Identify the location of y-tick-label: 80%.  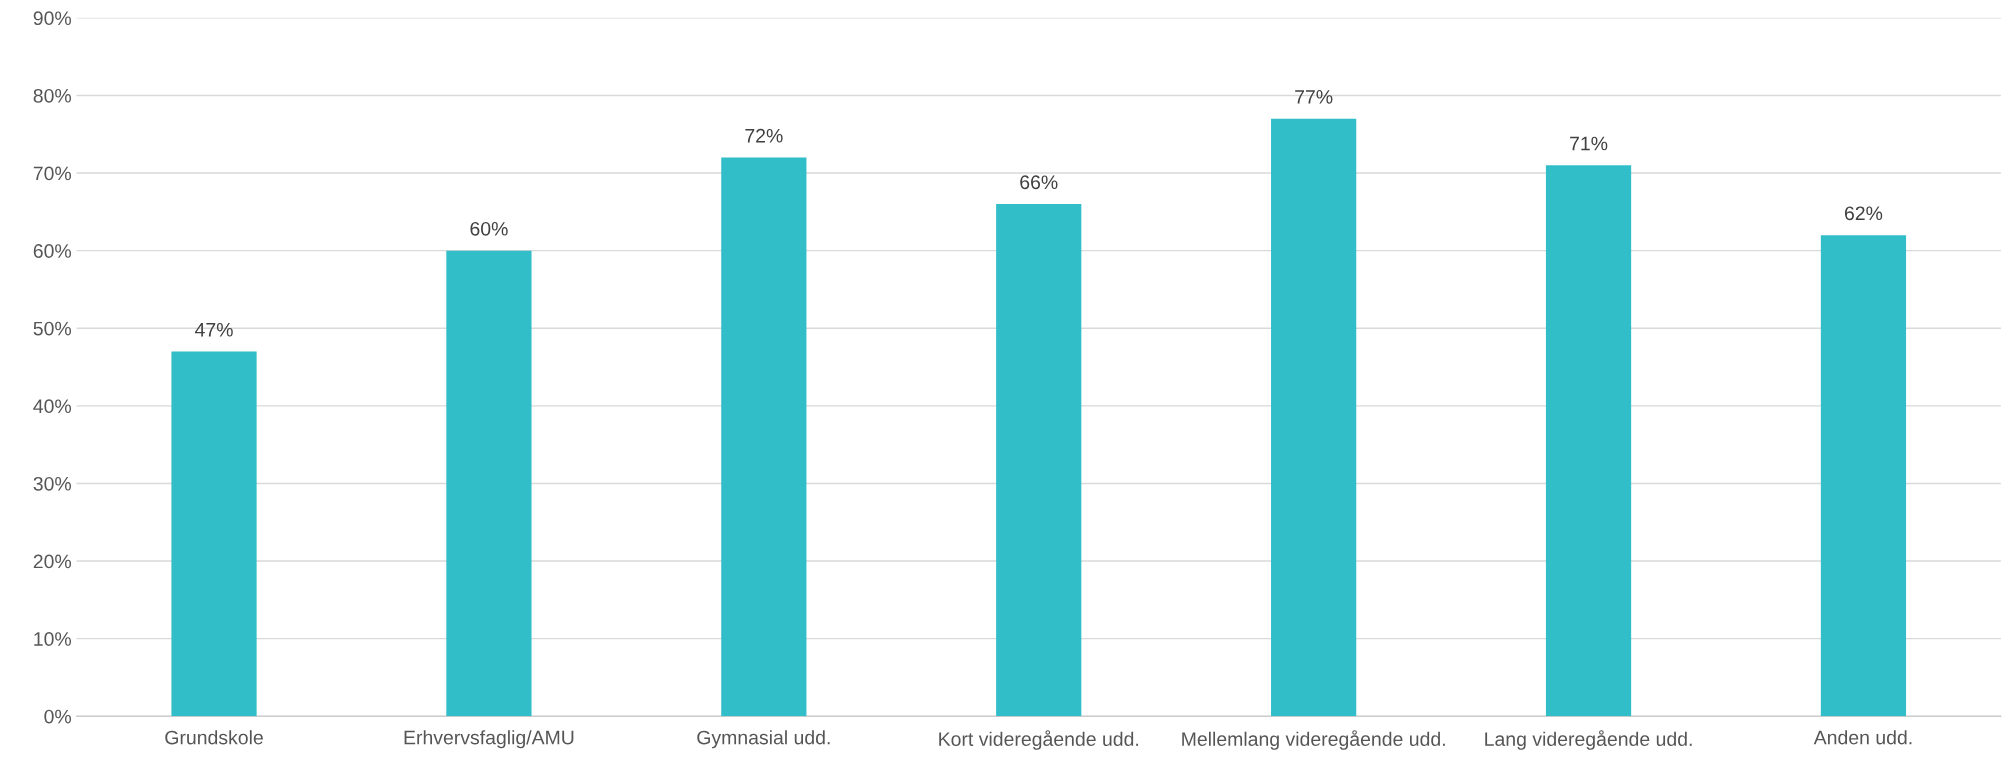
(52, 95).